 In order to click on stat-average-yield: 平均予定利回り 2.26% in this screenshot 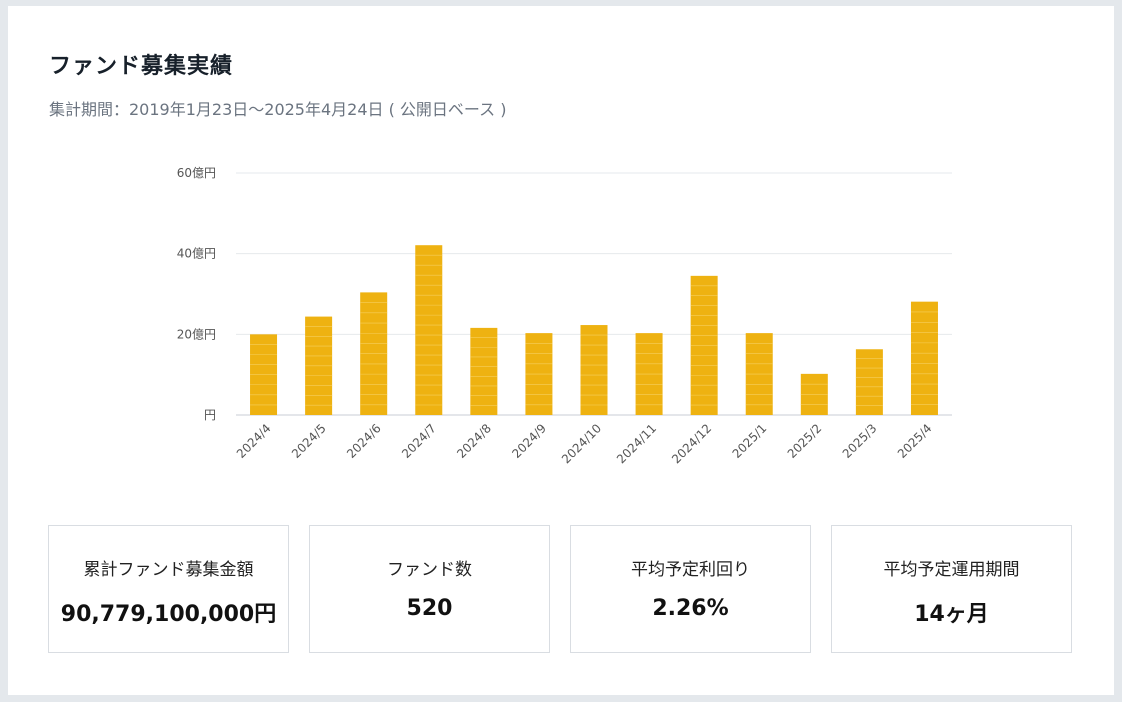, I will do `click(690, 589)`.